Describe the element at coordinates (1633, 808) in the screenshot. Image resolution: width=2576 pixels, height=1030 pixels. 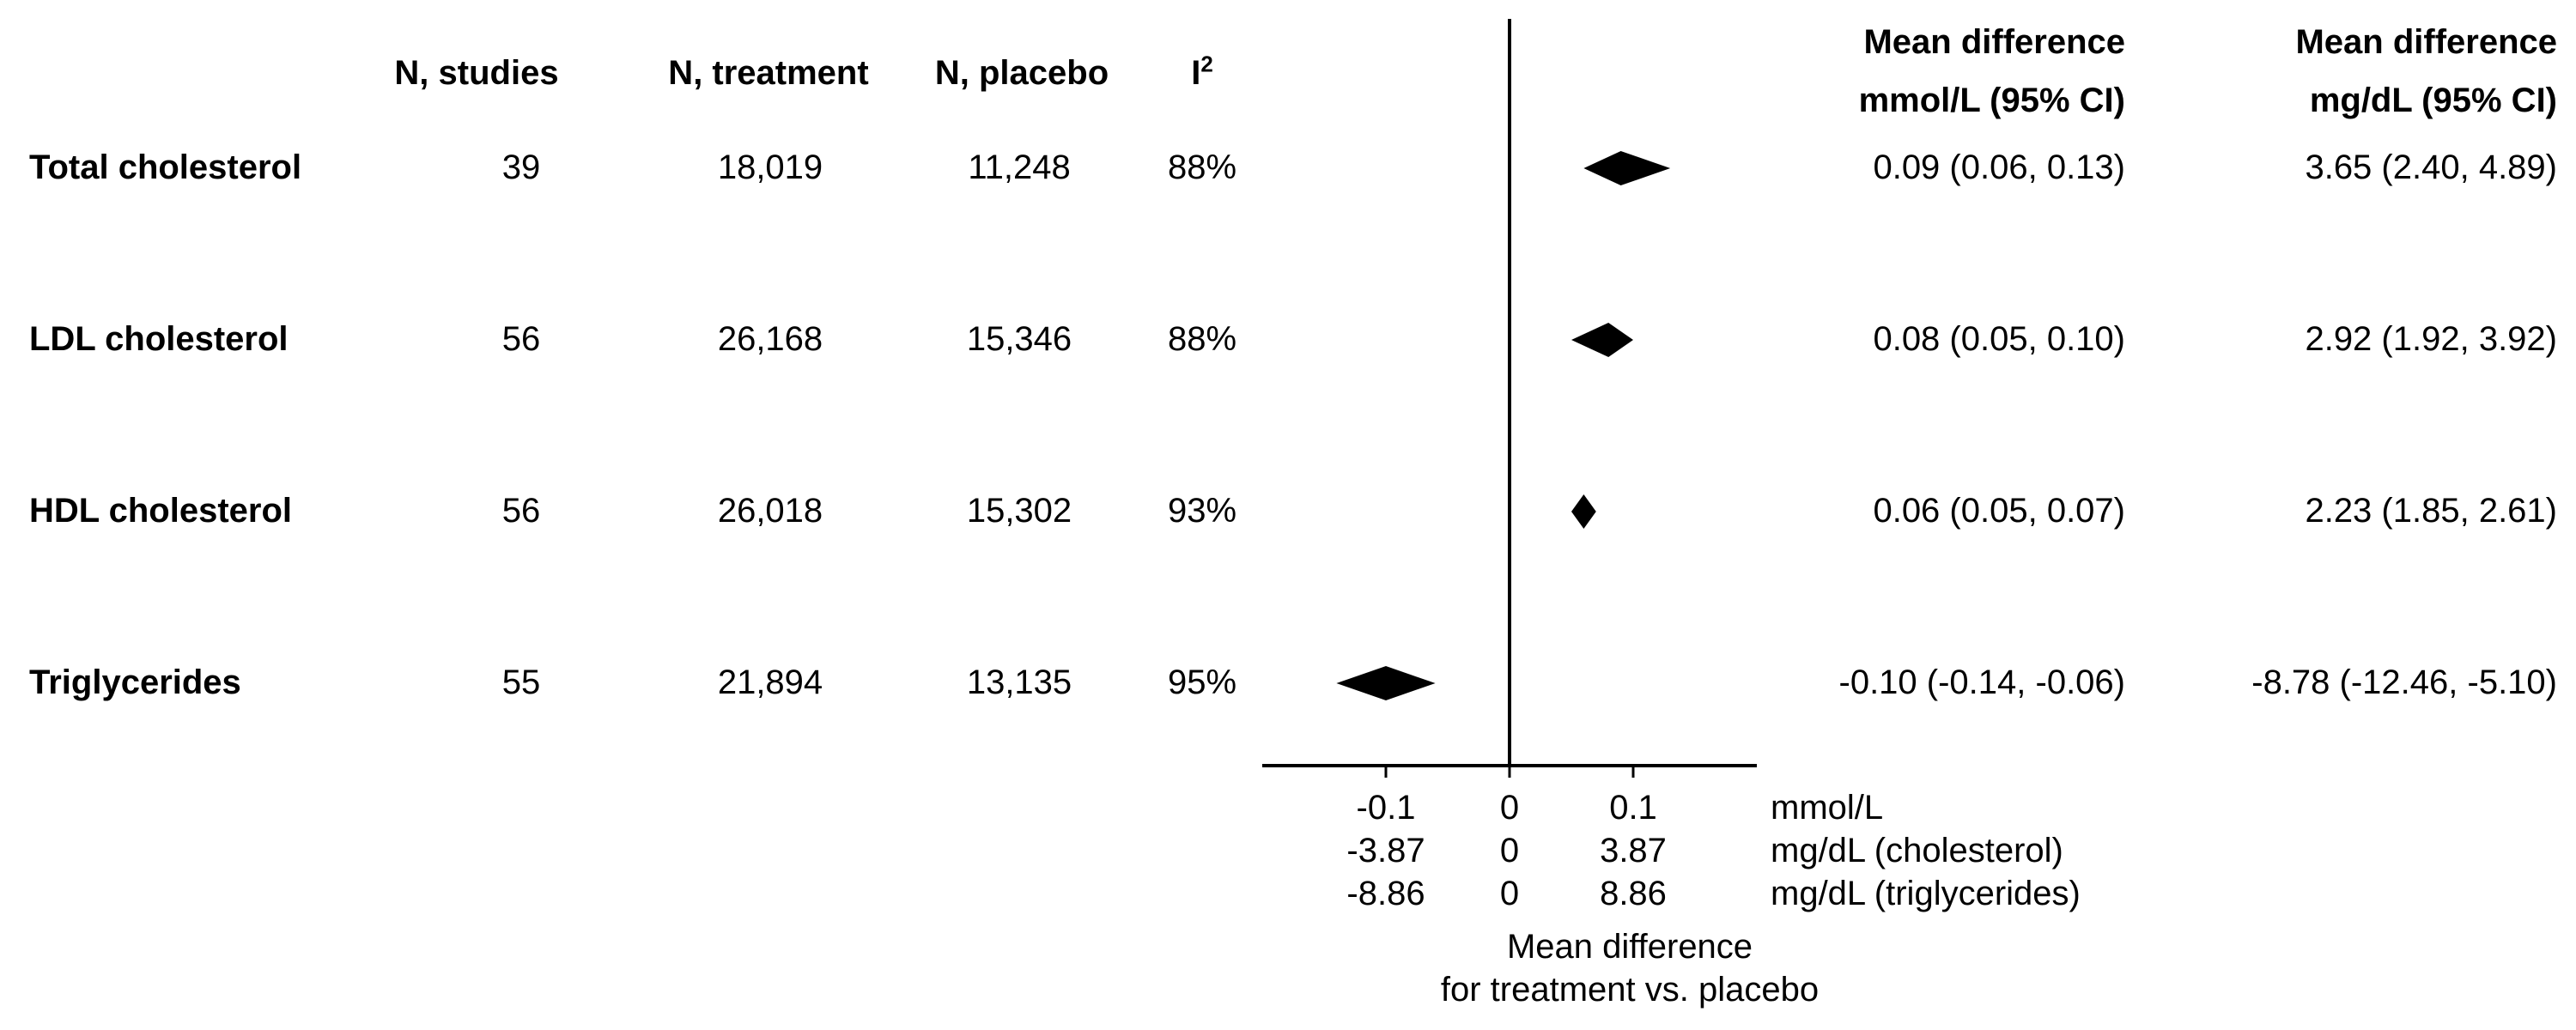
I see `tick-label-mmol: 0.1` at that location.